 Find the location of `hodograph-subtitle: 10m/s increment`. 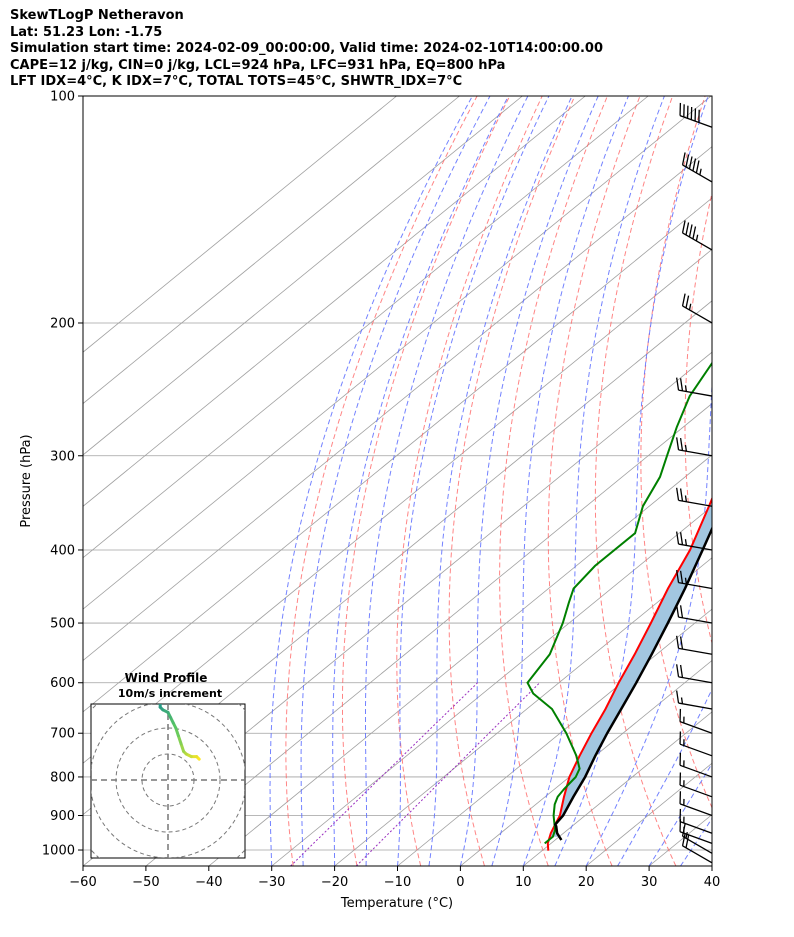

hodograph-subtitle: 10m/s increment is located at coordinates (170, 693).